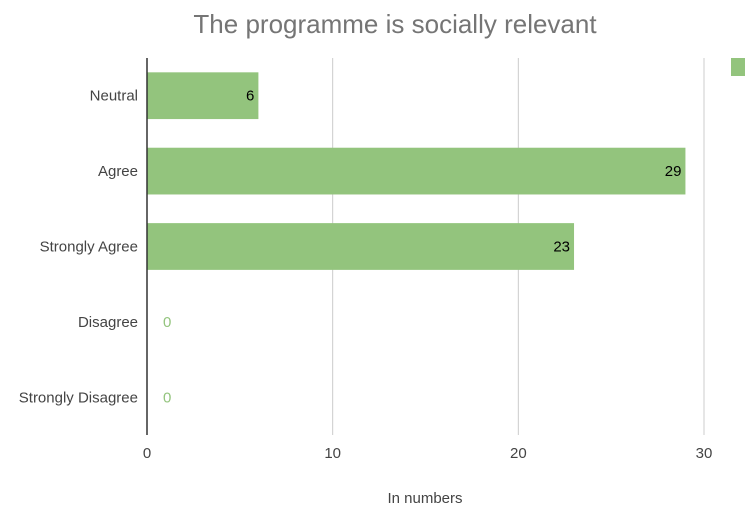 The height and width of the screenshot is (512, 745). What do you see at coordinates (167, 322) in the screenshot?
I see `data-label-disagree: 0` at bounding box center [167, 322].